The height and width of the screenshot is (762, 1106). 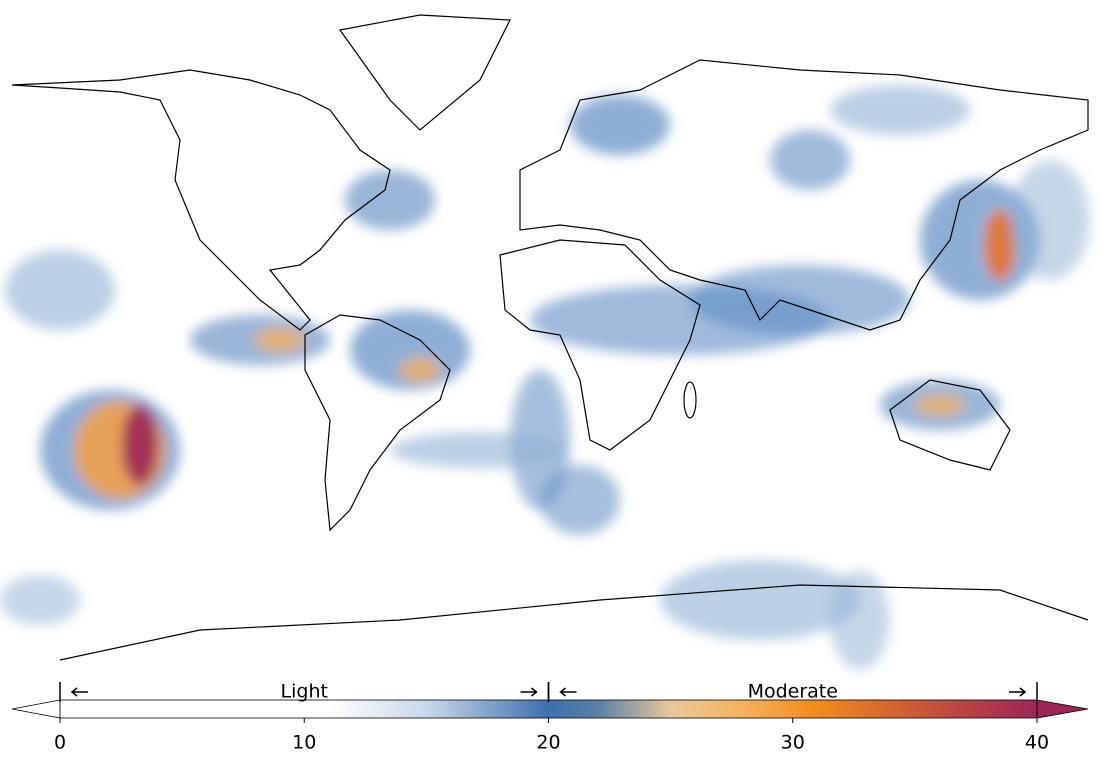 What do you see at coordinates (1037, 743) in the screenshot?
I see `colorbar-tick-label: 40` at bounding box center [1037, 743].